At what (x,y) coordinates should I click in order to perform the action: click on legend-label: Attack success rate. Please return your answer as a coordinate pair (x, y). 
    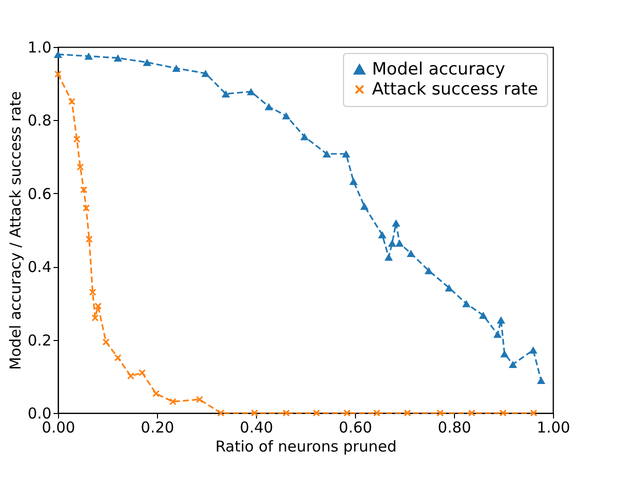
    Looking at the image, I should click on (455, 90).